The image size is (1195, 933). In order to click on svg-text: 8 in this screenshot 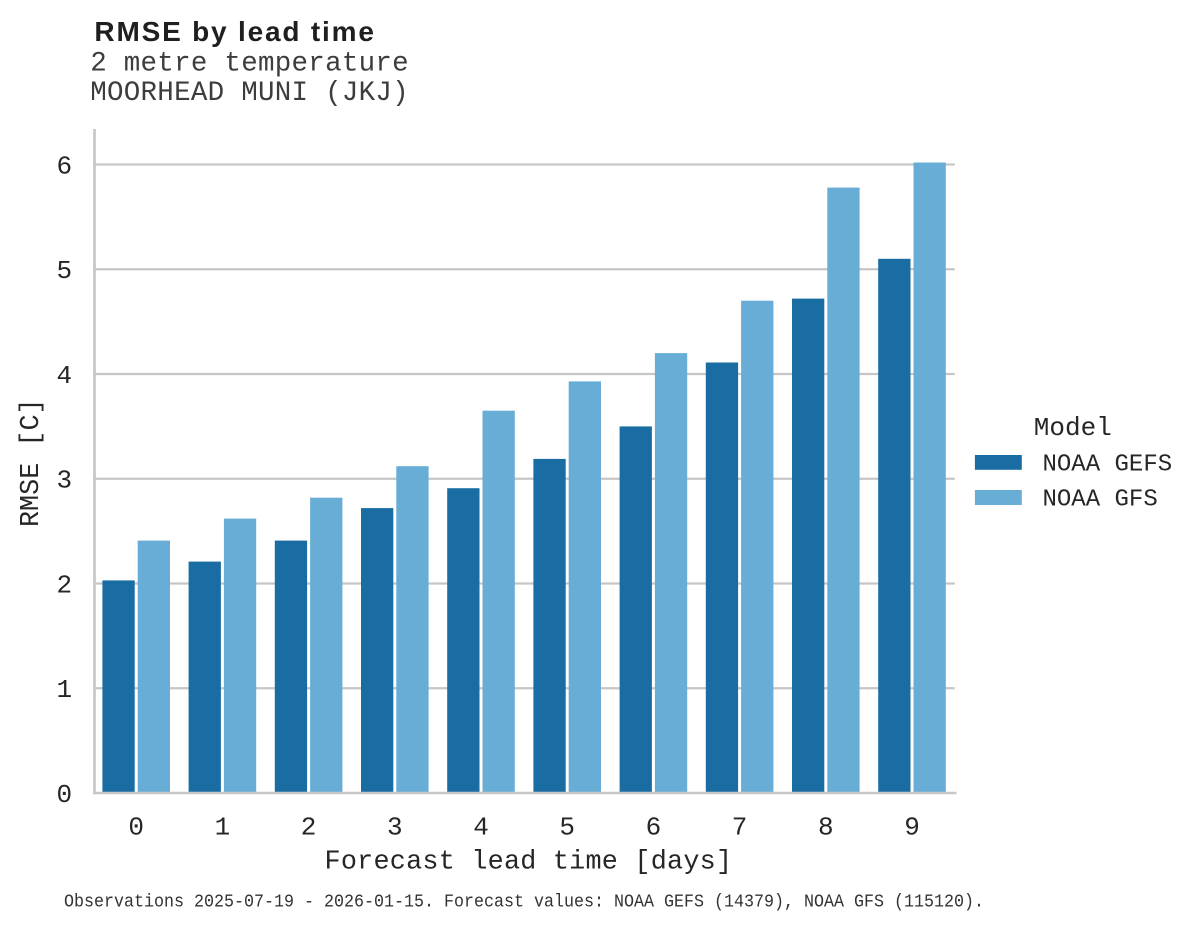, I will do `click(826, 828)`.